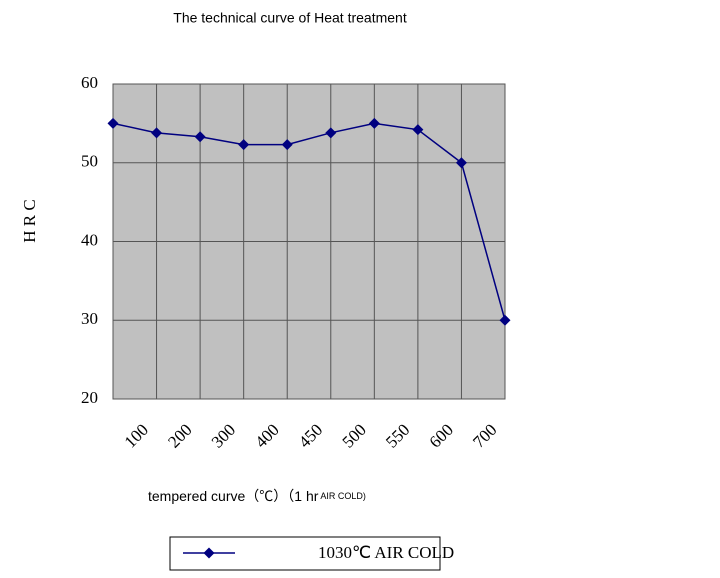 This screenshot has width=720, height=578. What do you see at coordinates (397, 435) in the screenshot?
I see `x-tick-label: 550` at bounding box center [397, 435].